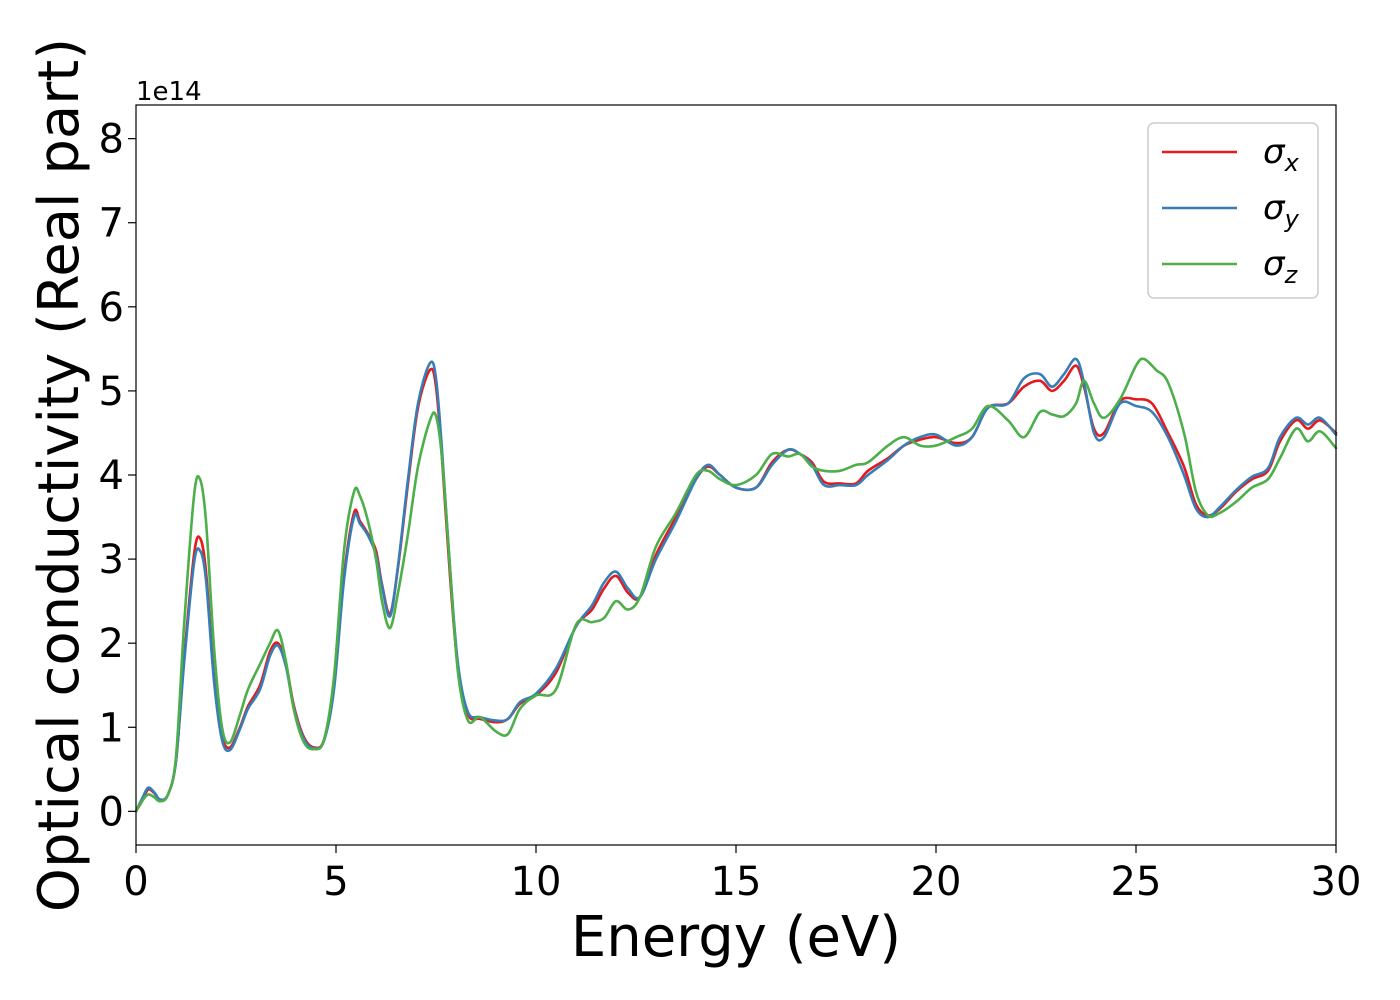 Image resolution: width=1400 pixels, height=1000 pixels. Describe the element at coordinates (111, 140) in the screenshot. I see `y-tick-label: 8` at that location.